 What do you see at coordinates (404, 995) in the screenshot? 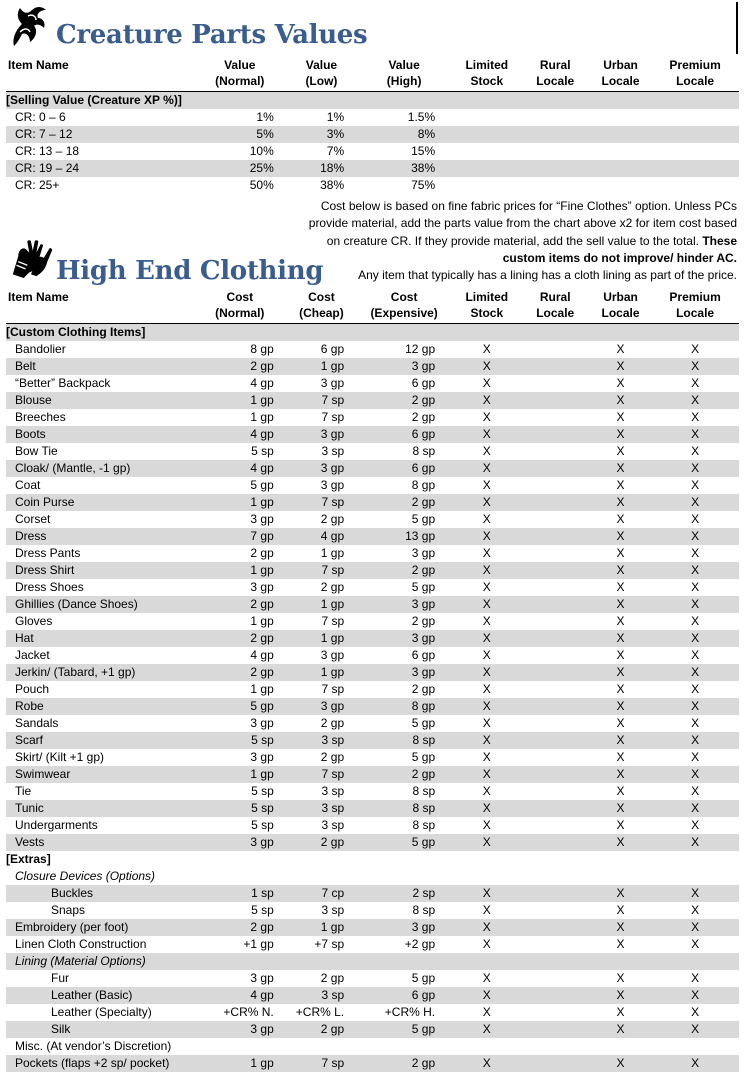
I see `cell: 6 gp` at bounding box center [404, 995].